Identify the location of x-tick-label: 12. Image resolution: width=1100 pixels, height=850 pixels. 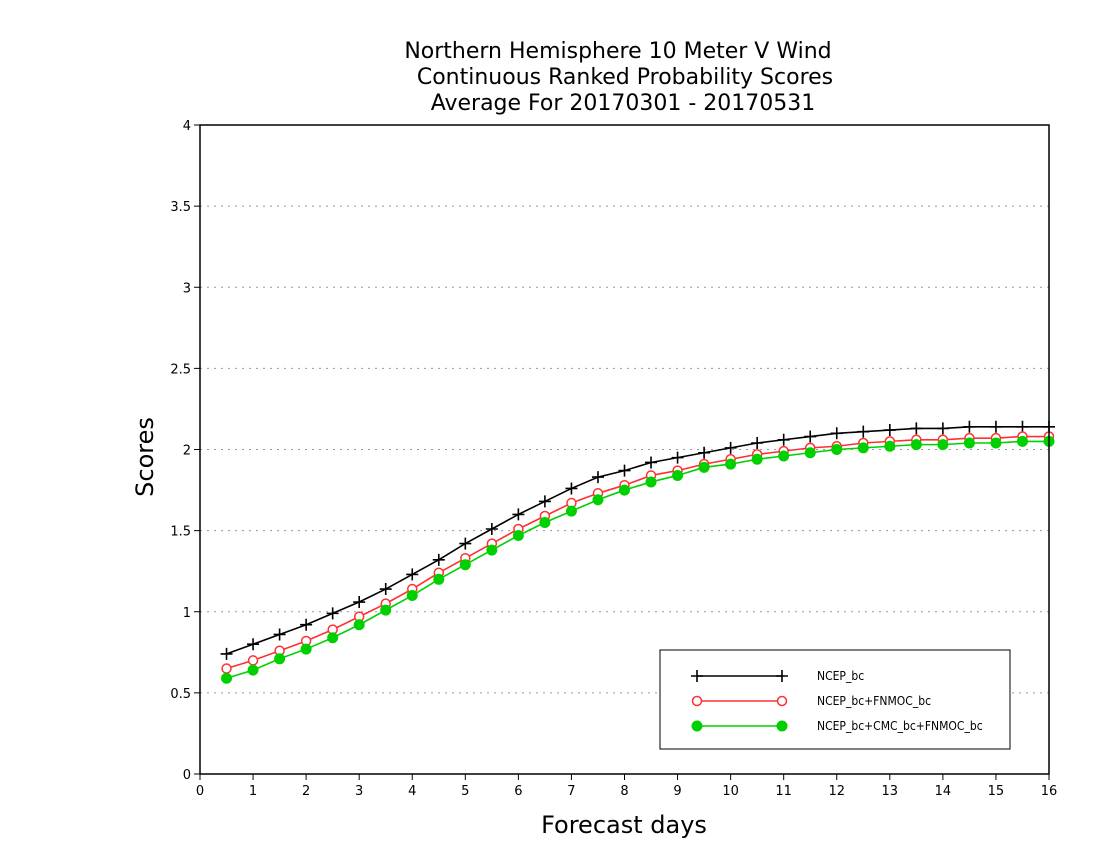
(836, 791).